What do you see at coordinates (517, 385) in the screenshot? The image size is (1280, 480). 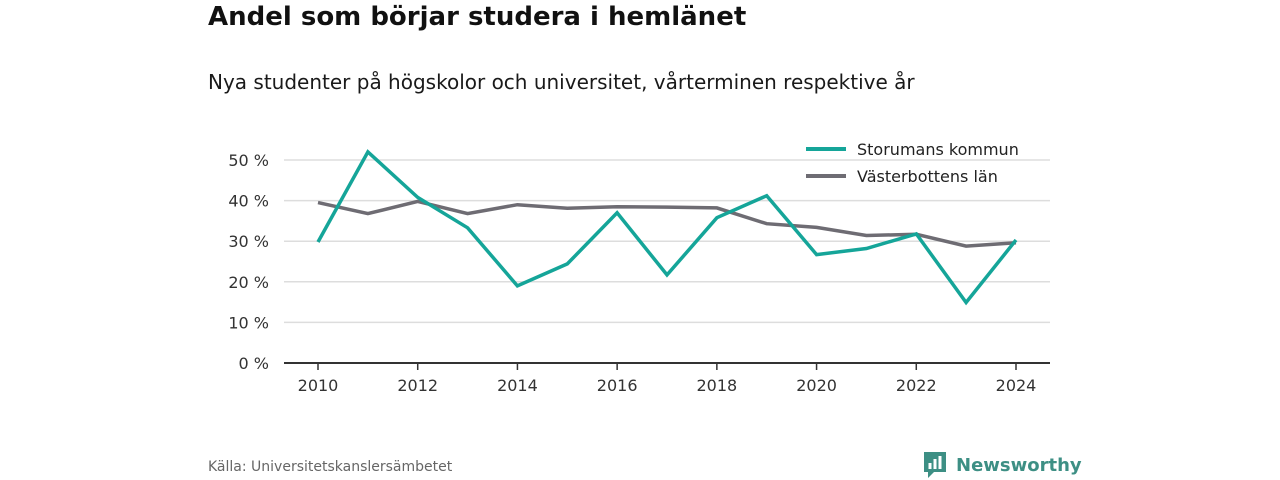 I see `x-tick-label: 2014` at bounding box center [517, 385].